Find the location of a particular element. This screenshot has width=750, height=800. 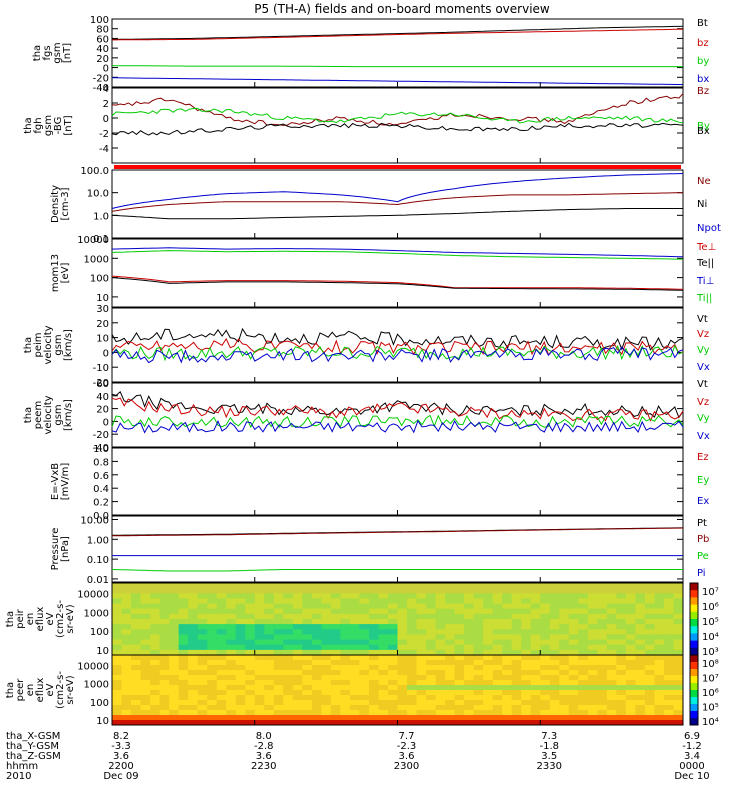

legend-Bt: Bt is located at coordinates (702, 23).